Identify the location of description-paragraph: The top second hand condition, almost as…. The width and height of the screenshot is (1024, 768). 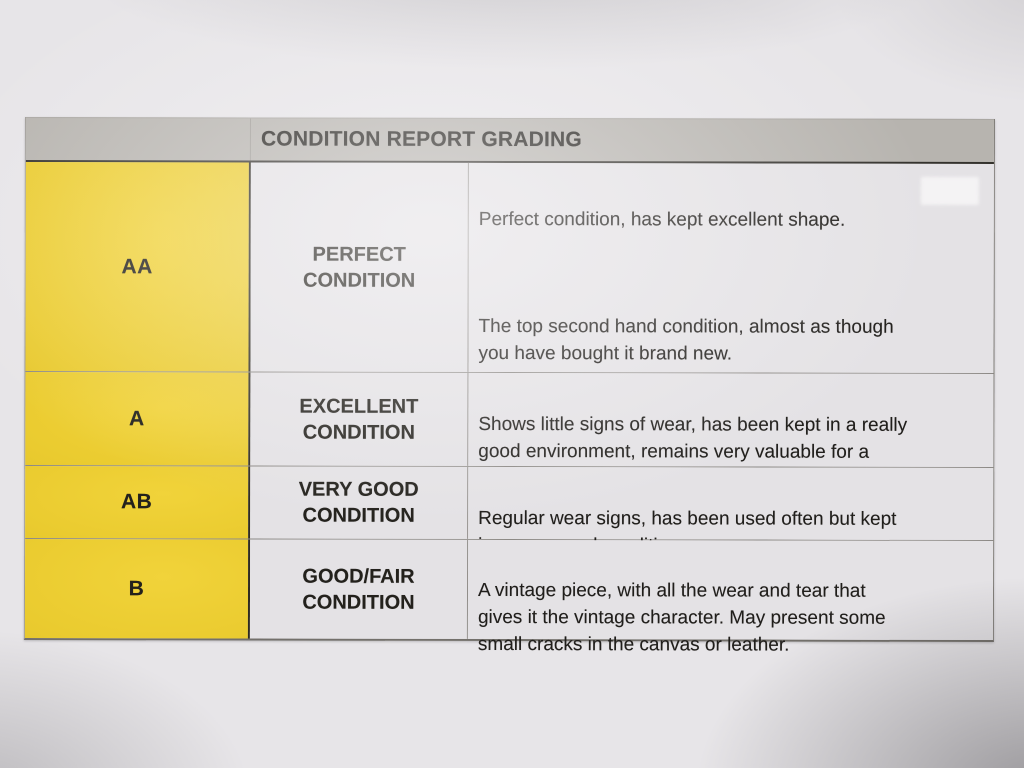
(686, 340).